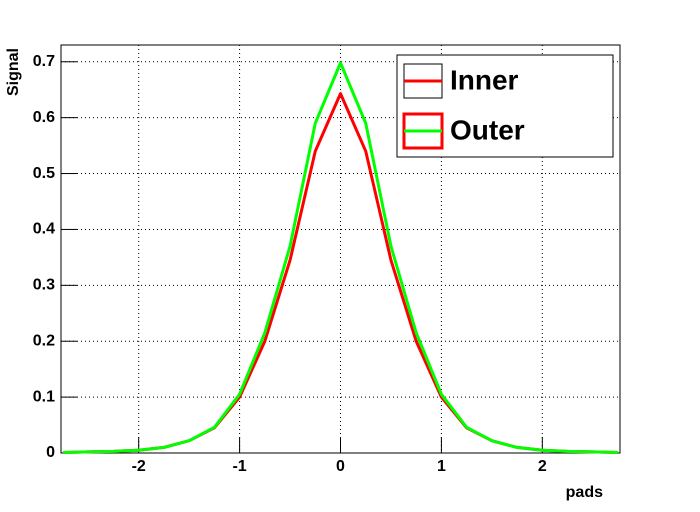 The height and width of the screenshot is (512, 700). What do you see at coordinates (44, 229) in the screenshot?
I see `y-tick-label: 0.4` at bounding box center [44, 229].